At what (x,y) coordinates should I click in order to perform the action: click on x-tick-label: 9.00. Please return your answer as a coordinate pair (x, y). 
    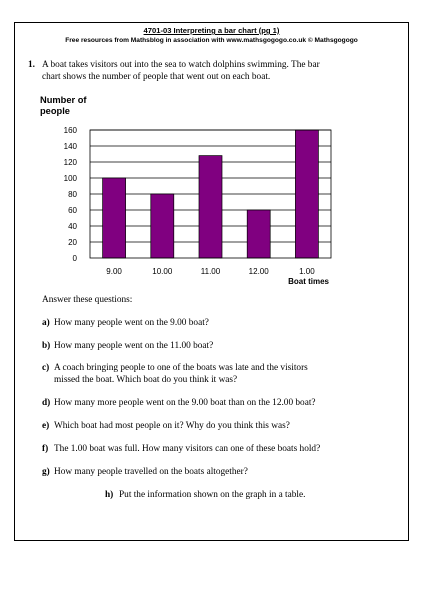
    Looking at the image, I should click on (114, 271).